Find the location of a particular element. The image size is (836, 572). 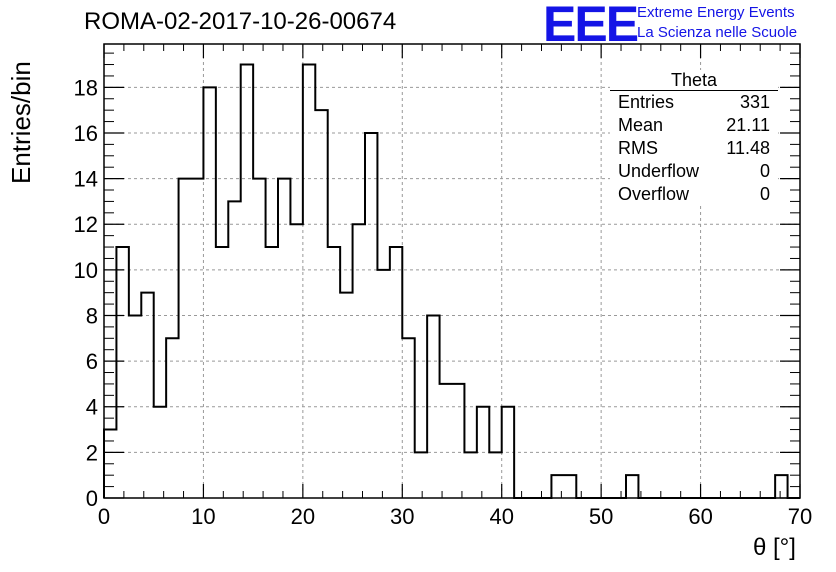

stats-row-entries: Entries 331 is located at coordinates (694, 102).